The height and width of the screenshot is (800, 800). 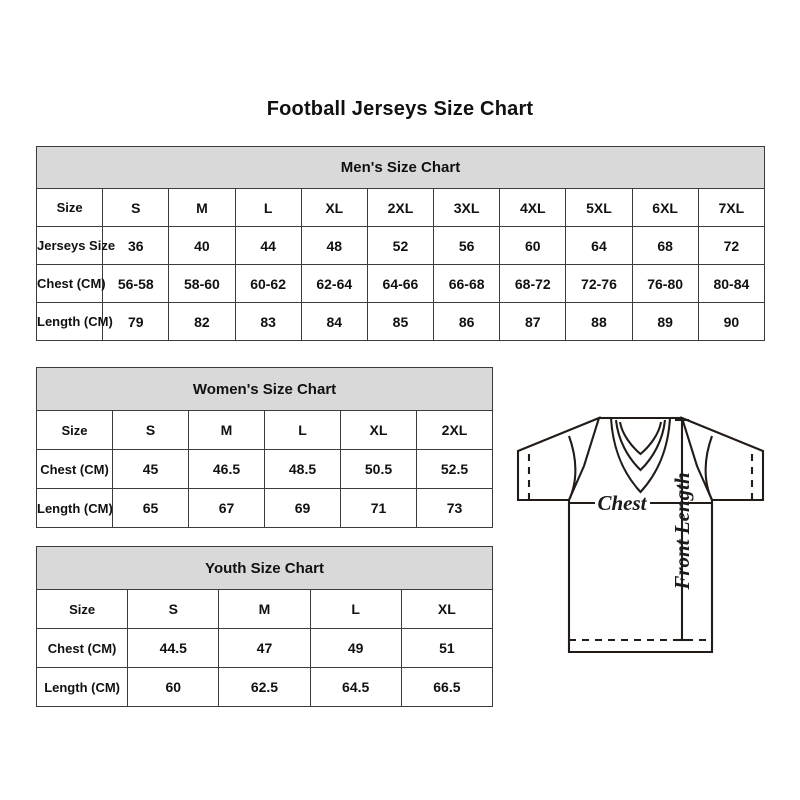 What do you see at coordinates (640, 577) in the screenshot?
I see `shirt-body-outline` at bounding box center [640, 577].